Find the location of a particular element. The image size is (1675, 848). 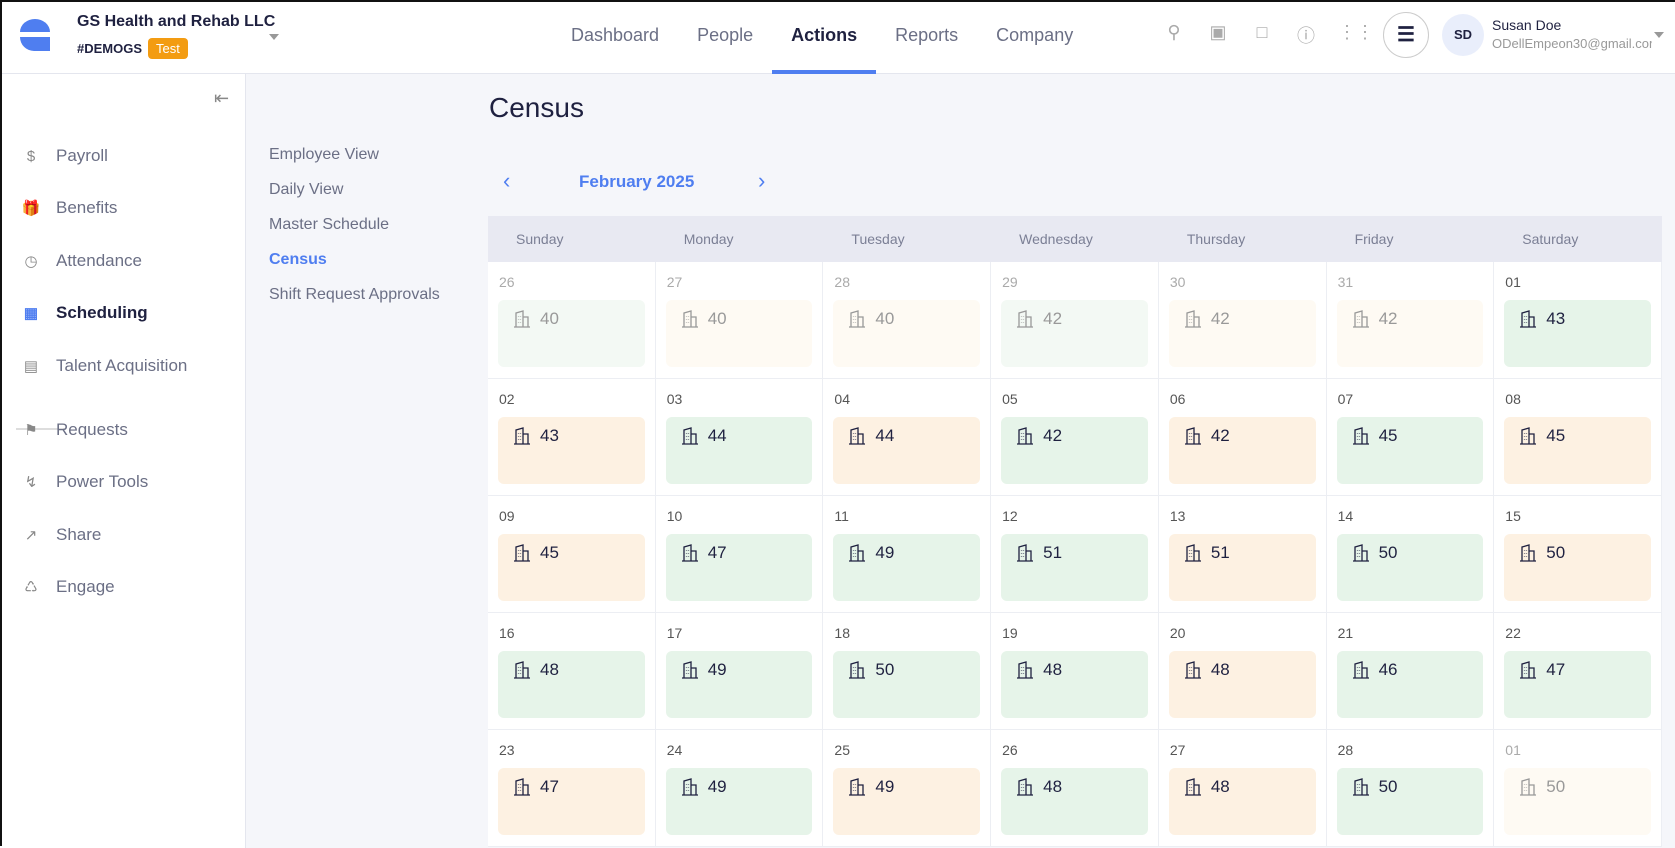

calendar-day: 27 40 is located at coordinates (739, 320).